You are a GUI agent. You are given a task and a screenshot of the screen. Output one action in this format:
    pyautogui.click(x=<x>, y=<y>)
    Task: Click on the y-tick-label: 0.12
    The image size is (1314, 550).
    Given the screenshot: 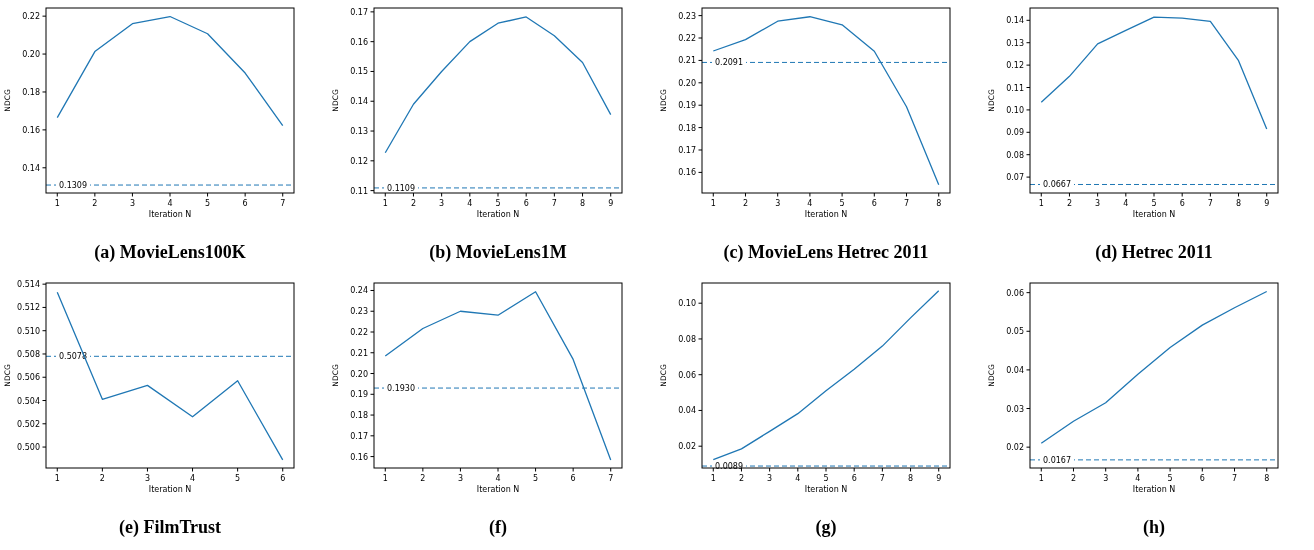 What is the action you would take?
    pyautogui.click(x=359, y=161)
    